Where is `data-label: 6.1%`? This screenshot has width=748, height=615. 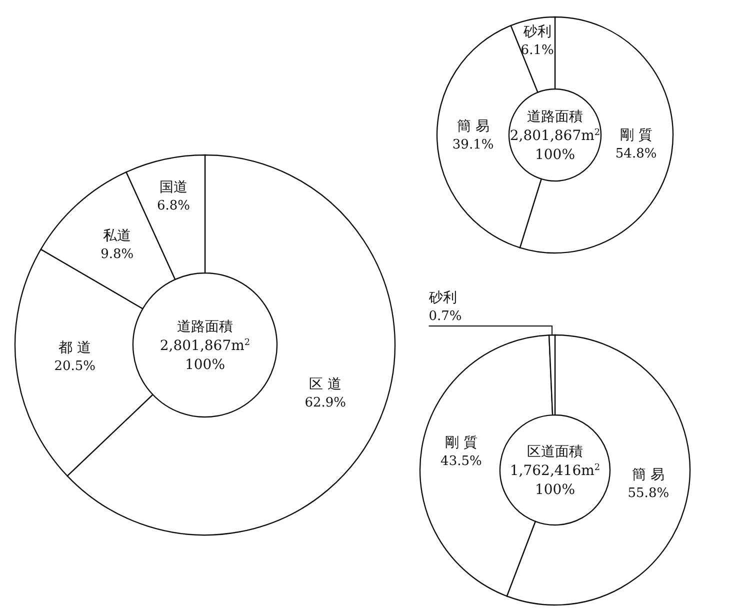
data-label: 6.1% is located at coordinates (537, 50).